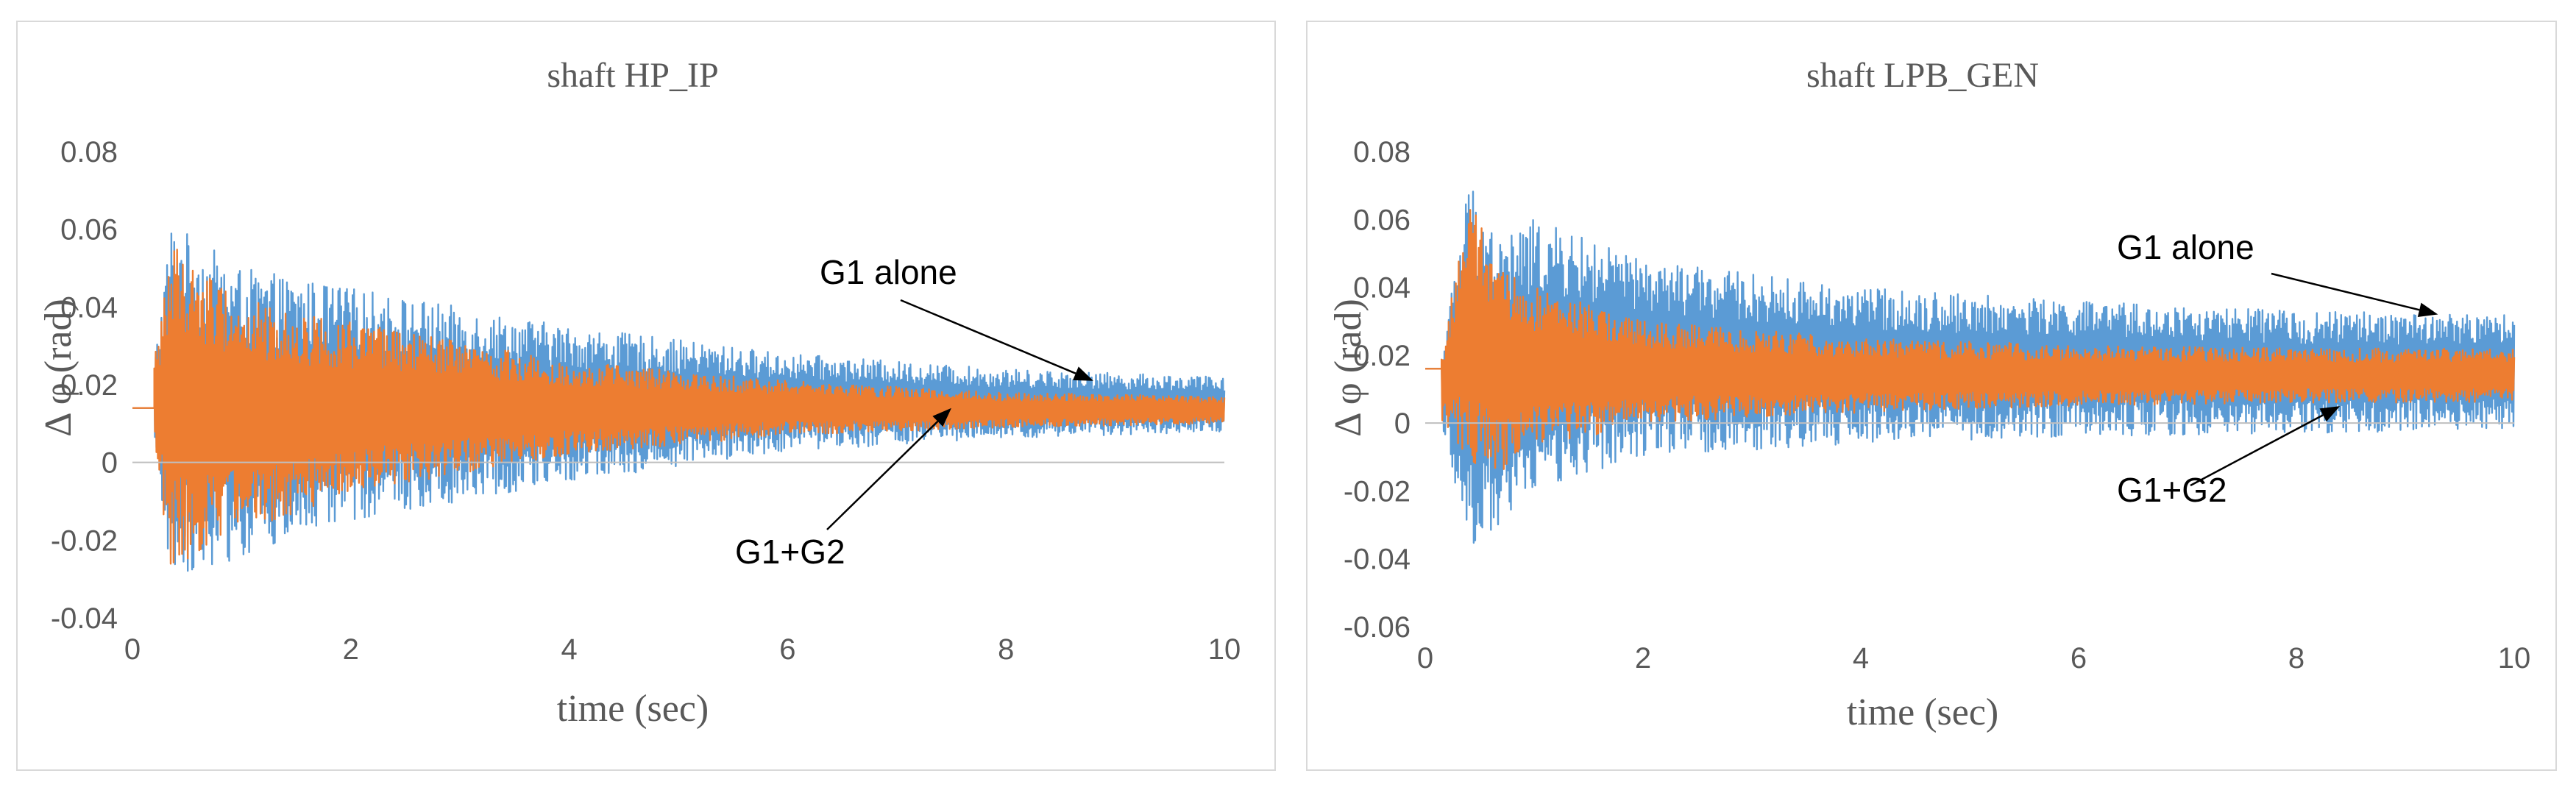 The width and height of the screenshot is (2576, 790). I want to click on chart-title: shaft HP_IP, so click(632, 75).